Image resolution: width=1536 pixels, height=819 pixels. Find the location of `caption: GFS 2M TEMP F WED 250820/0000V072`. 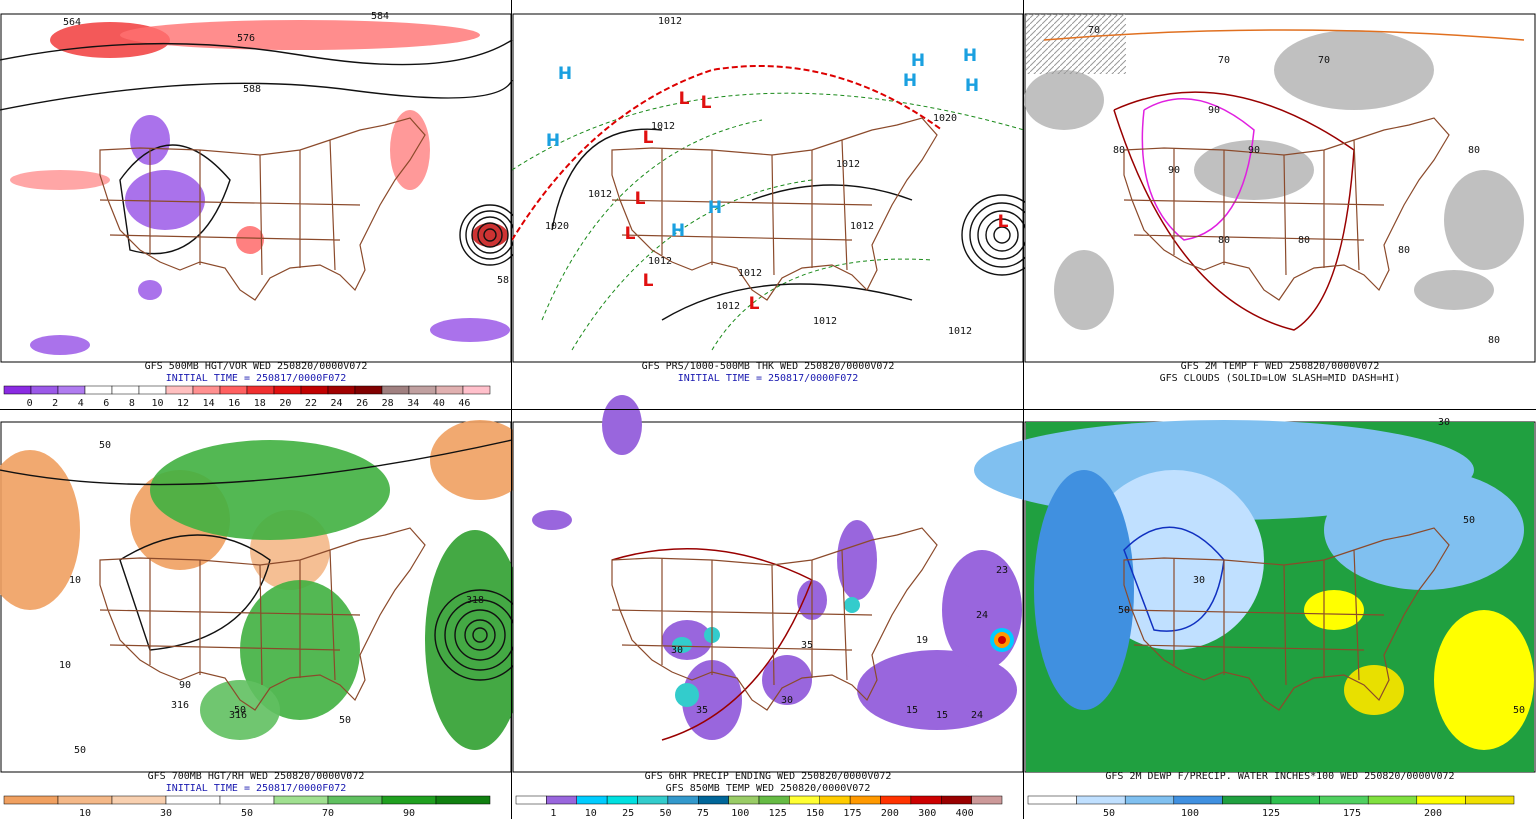

caption: GFS 2M TEMP F WED 250820/0000V072 is located at coordinates (1280, 366).